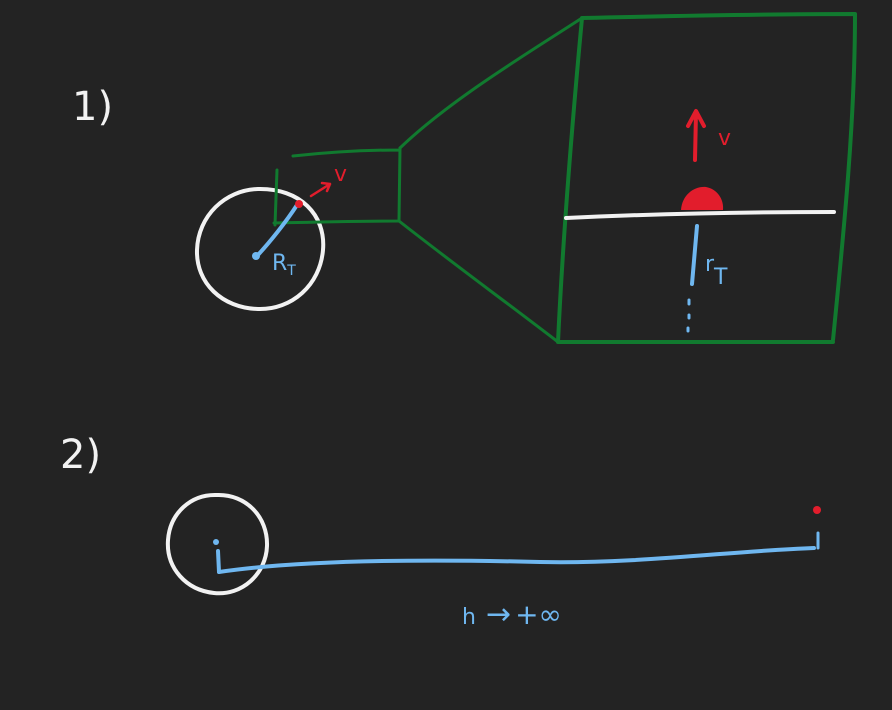 The image size is (892, 710). I want to click on radius-label: RT, so click(284, 265).